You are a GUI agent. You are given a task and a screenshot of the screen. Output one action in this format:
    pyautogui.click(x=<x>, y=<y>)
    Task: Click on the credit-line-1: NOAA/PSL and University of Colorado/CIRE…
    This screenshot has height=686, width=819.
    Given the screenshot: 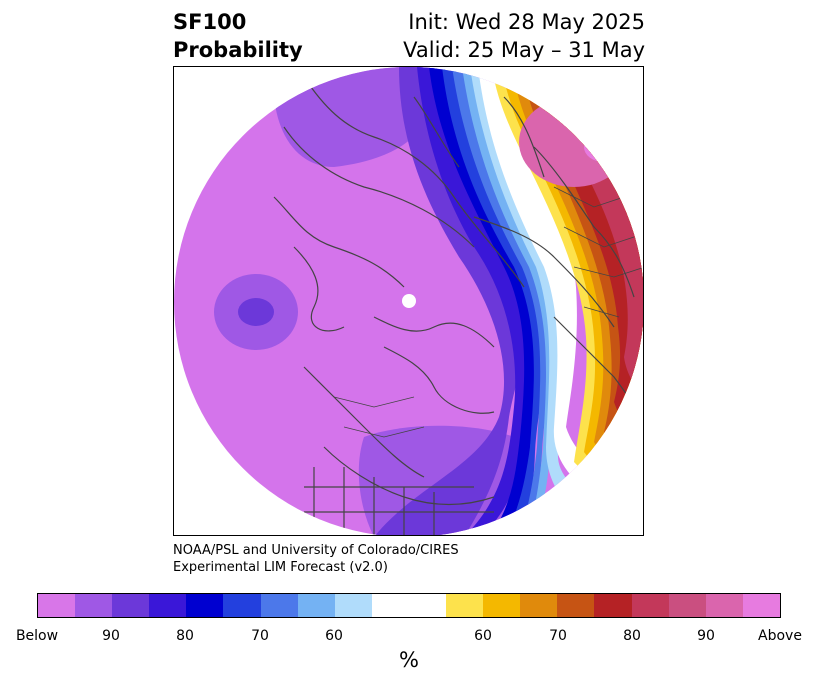 What is the action you would take?
    pyautogui.click(x=316, y=550)
    